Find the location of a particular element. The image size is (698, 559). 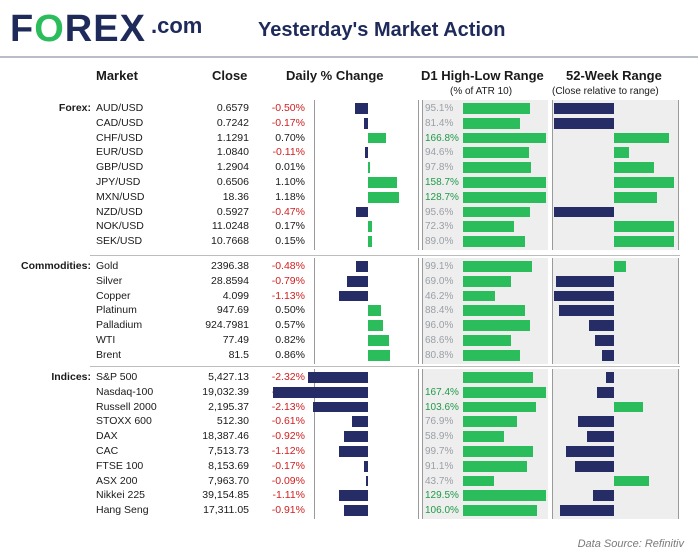

d1-range-value: 99.1% is located at coordinates (439, 266).